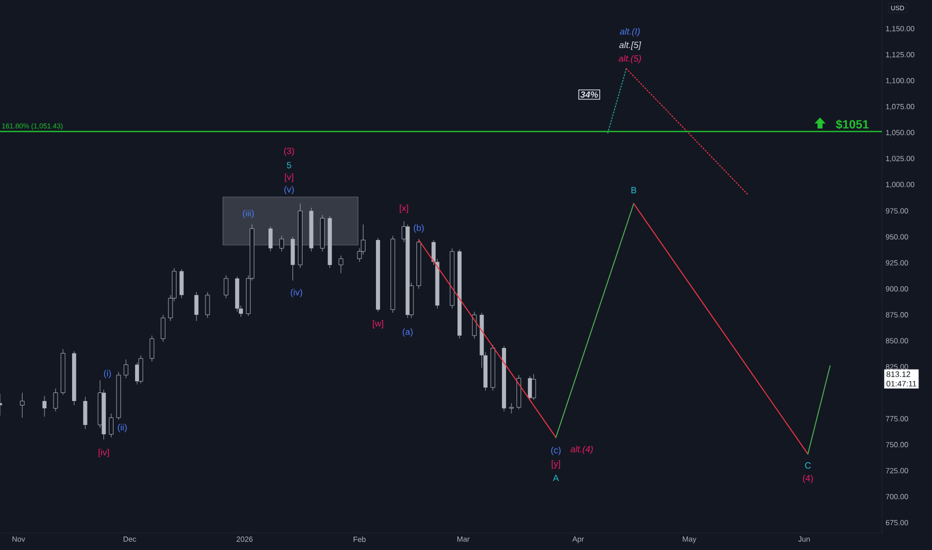 The image size is (932, 550). Describe the element at coordinates (378, 324) in the screenshot. I see `annotation: [w]` at that location.